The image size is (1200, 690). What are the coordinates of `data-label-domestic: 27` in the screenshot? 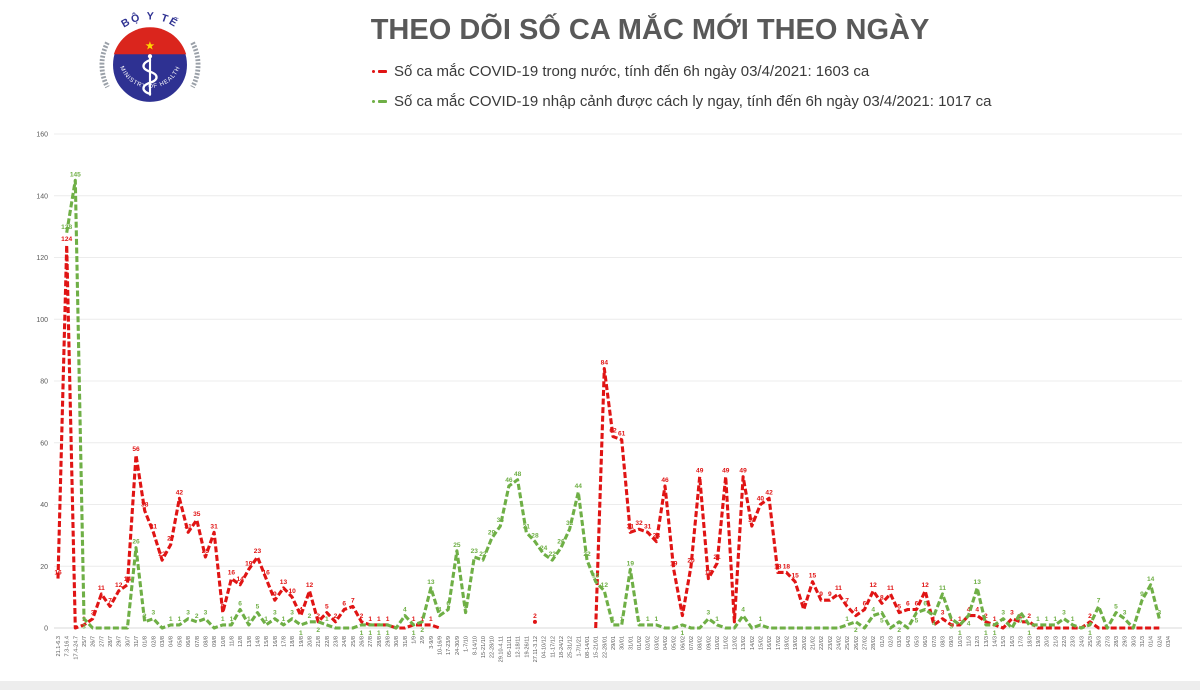 It's located at (171, 539).